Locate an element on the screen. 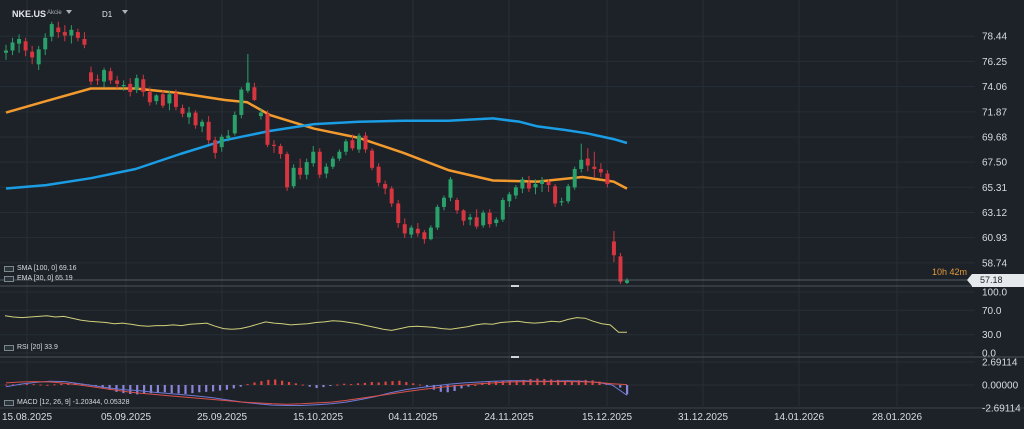  macd-tick-label: -2.69114 is located at coordinates (1001, 409).